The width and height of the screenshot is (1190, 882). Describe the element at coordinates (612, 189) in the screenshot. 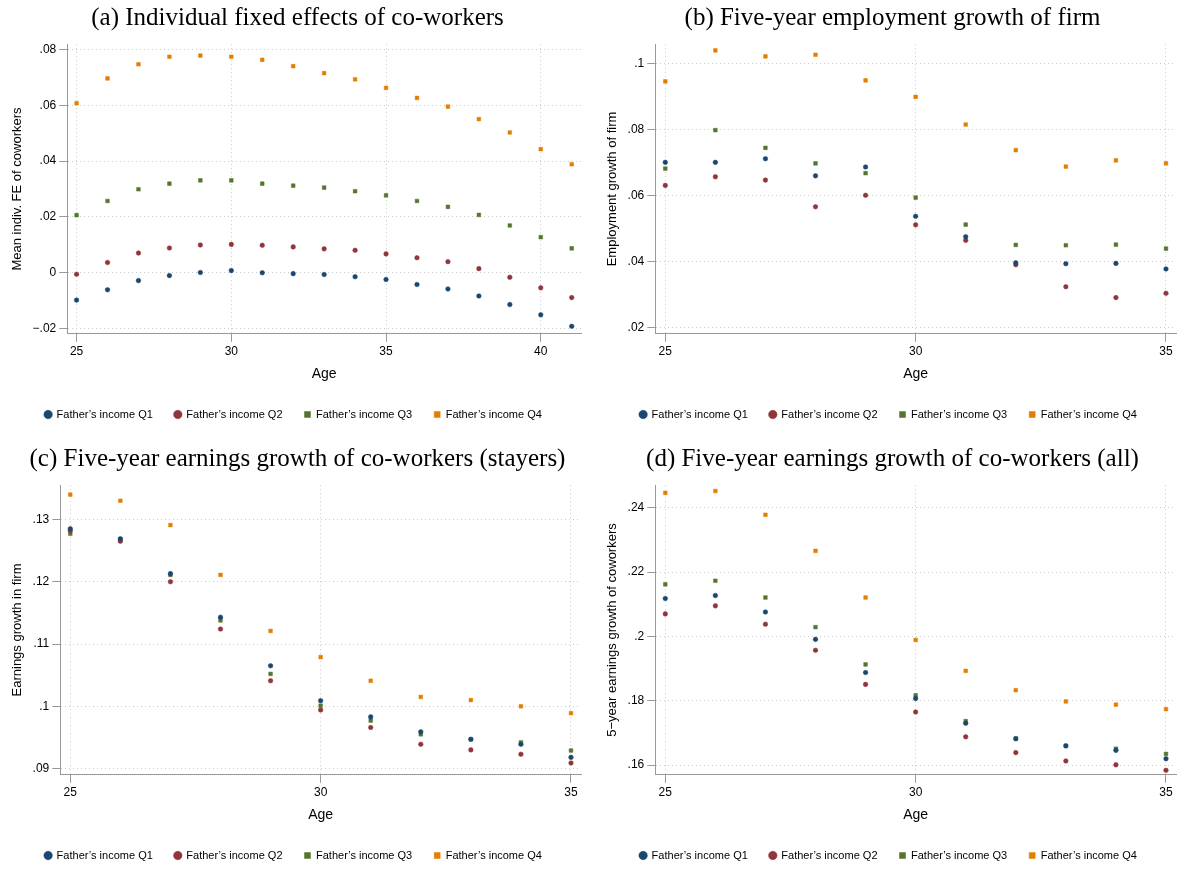

I see `y-axis-title: Employment growth of firm` at that location.